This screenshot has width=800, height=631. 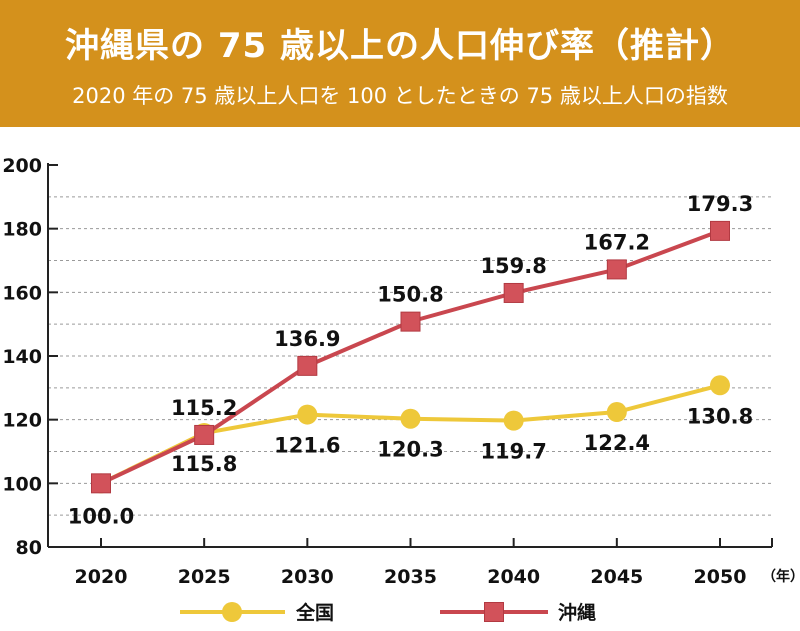 I want to click on x-tick-label: 2045, so click(x=616, y=577).